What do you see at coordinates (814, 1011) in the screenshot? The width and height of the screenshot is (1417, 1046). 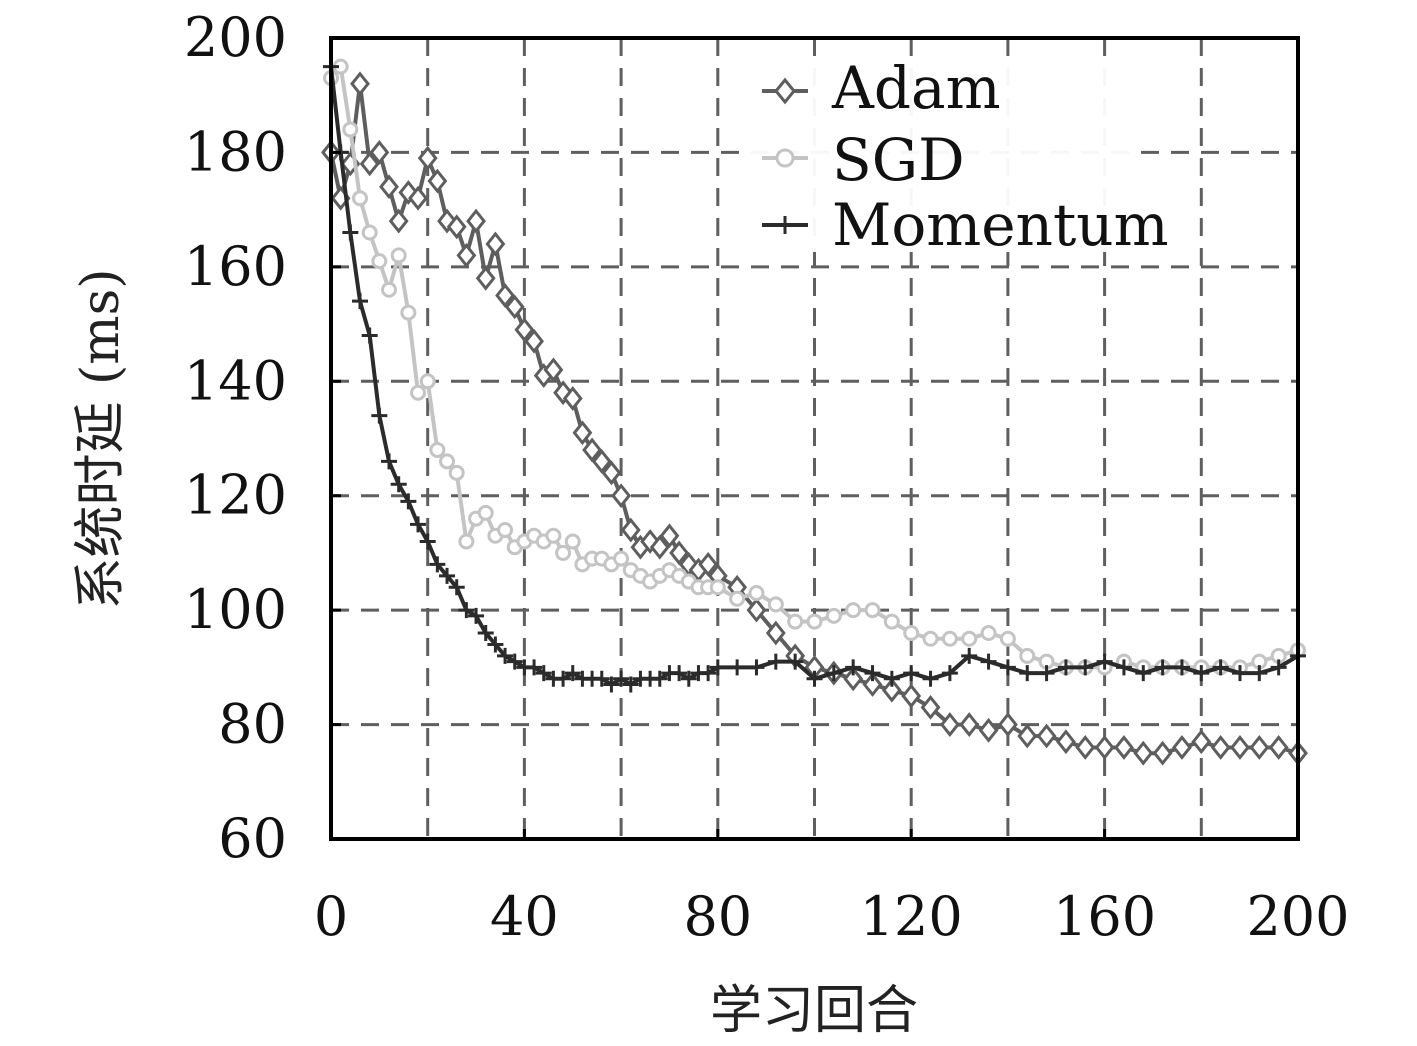 I see `x-axis-label: 学习回合` at bounding box center [814, 1011].